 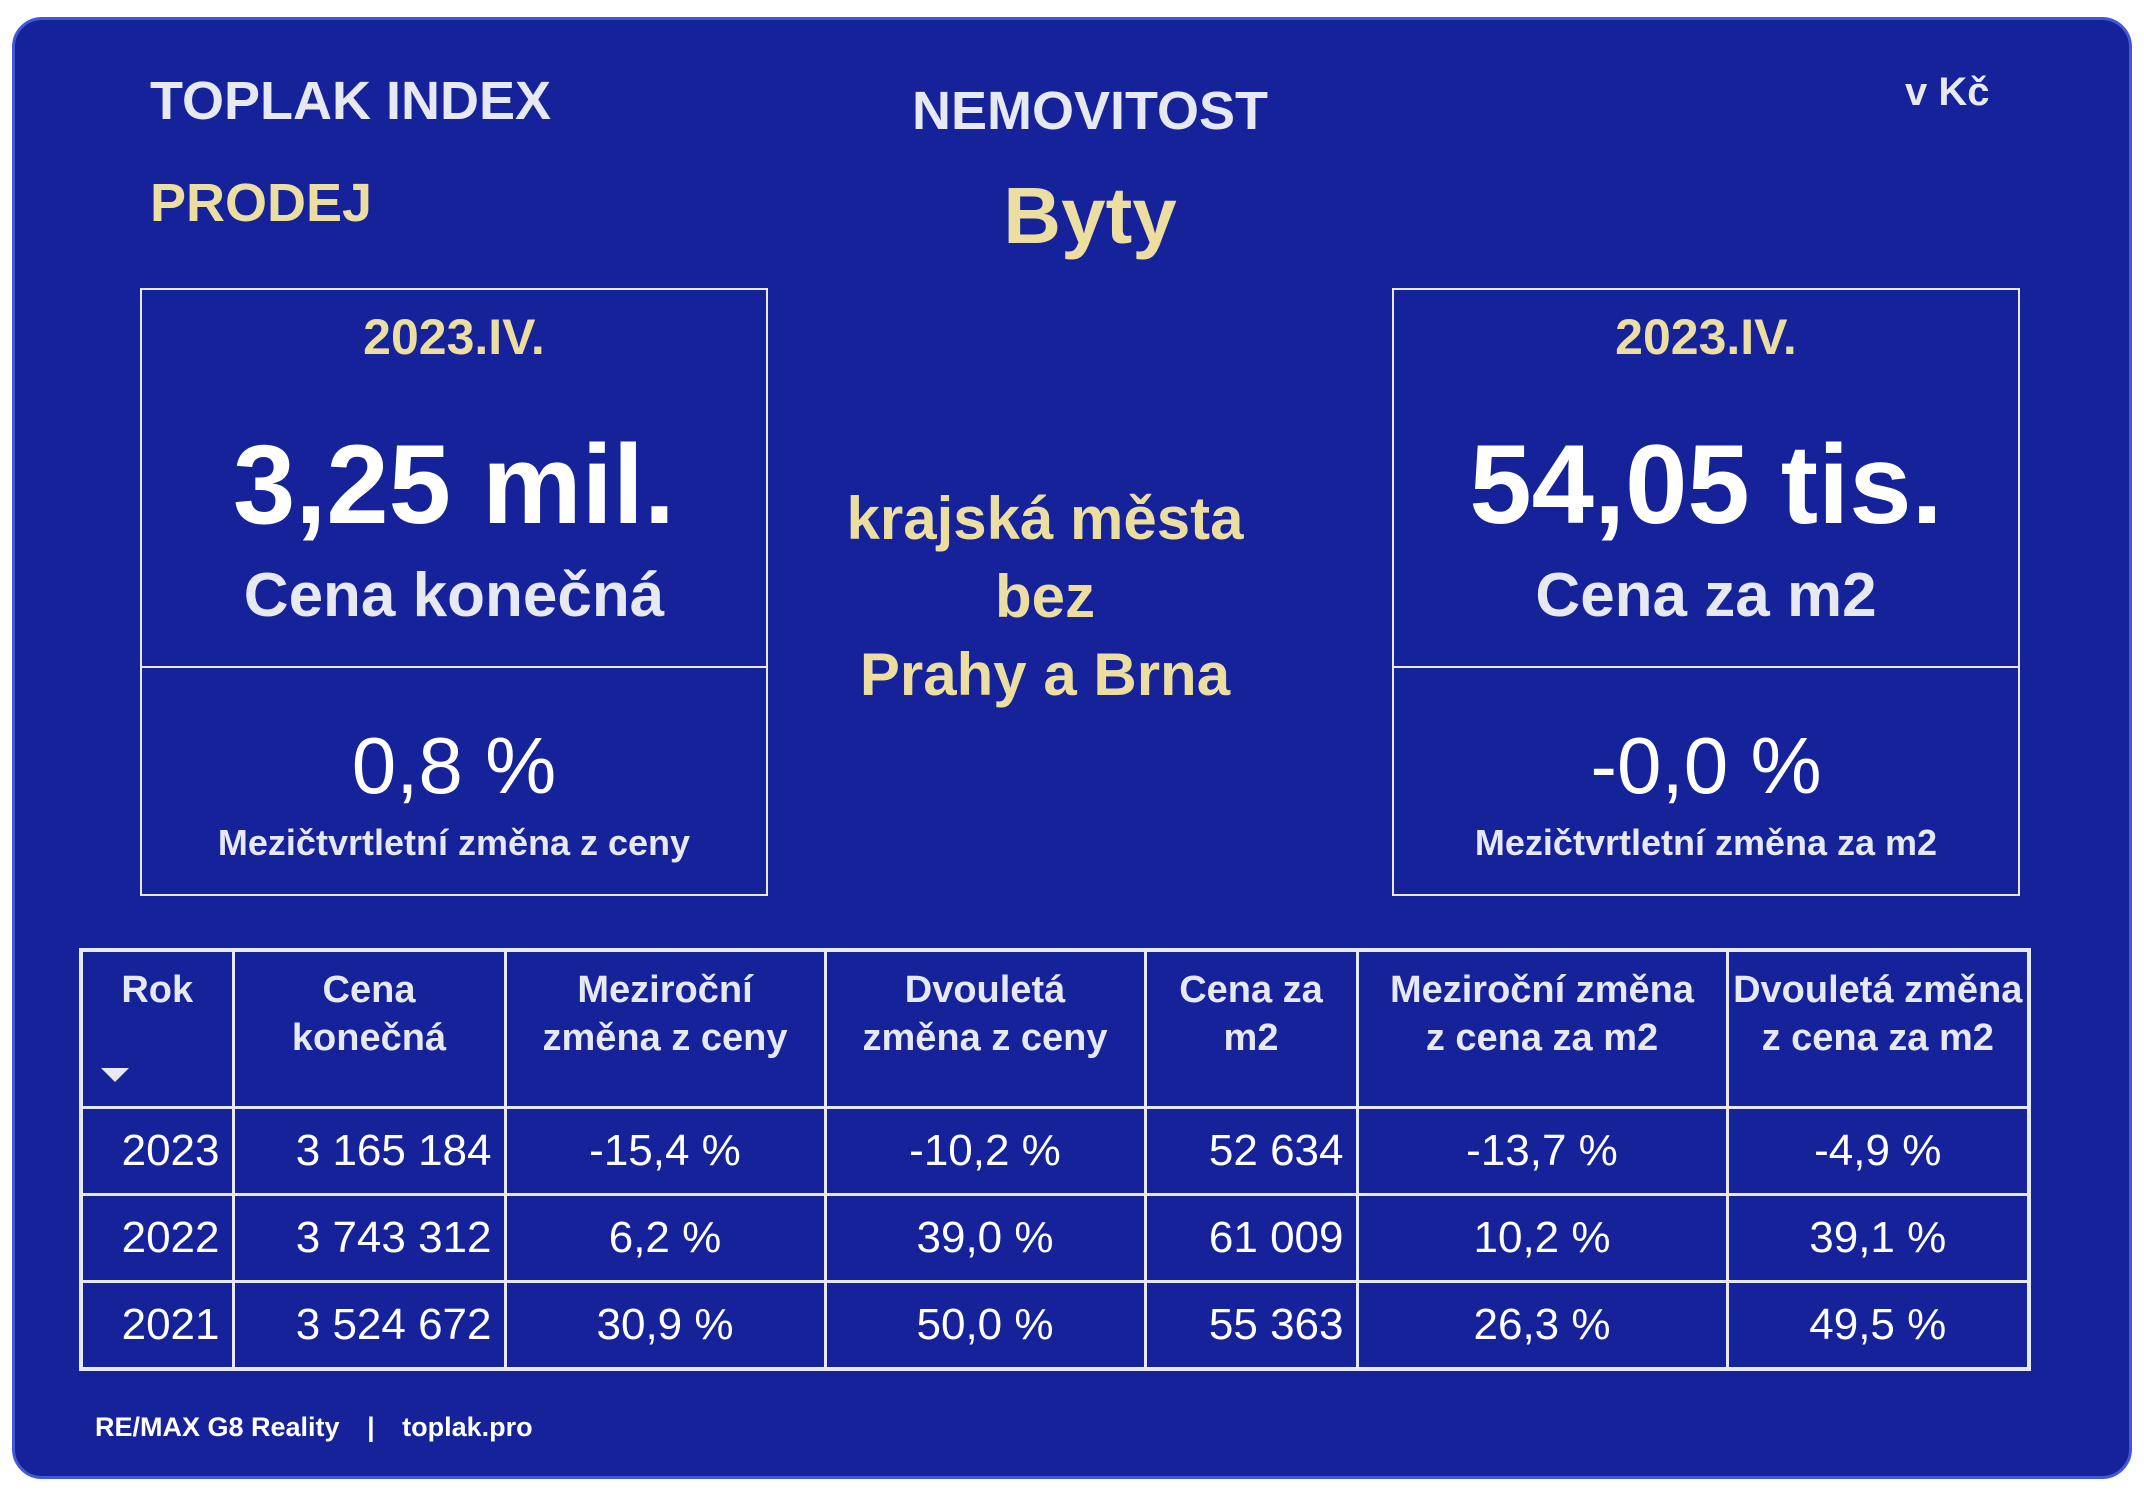 I want to click on col-header-yoy-m2-change: Meziroční změna z cena za m2, so click(x=1542, y=1028).